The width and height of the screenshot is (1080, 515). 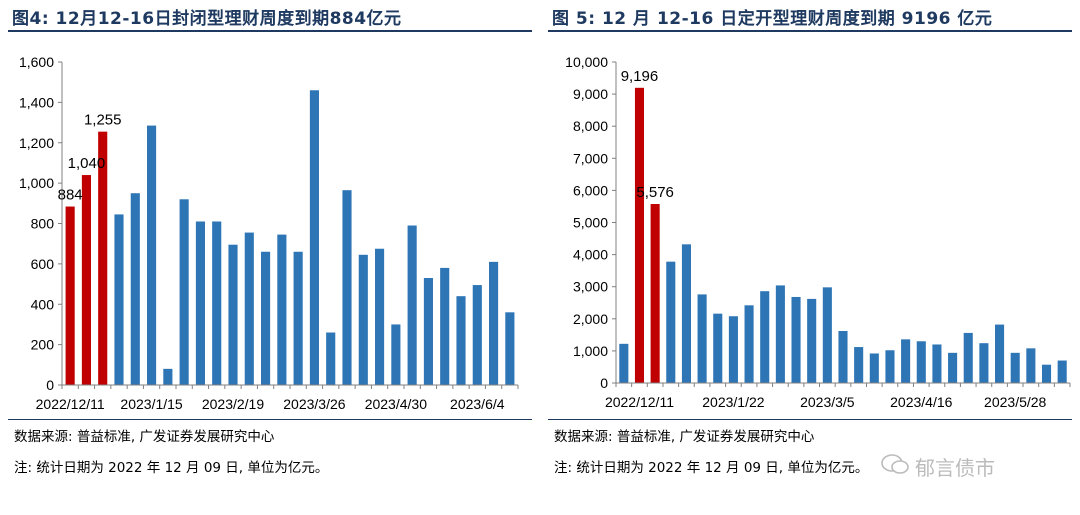 I want to click on data-label: 1,040, so click(x=87, y=163).